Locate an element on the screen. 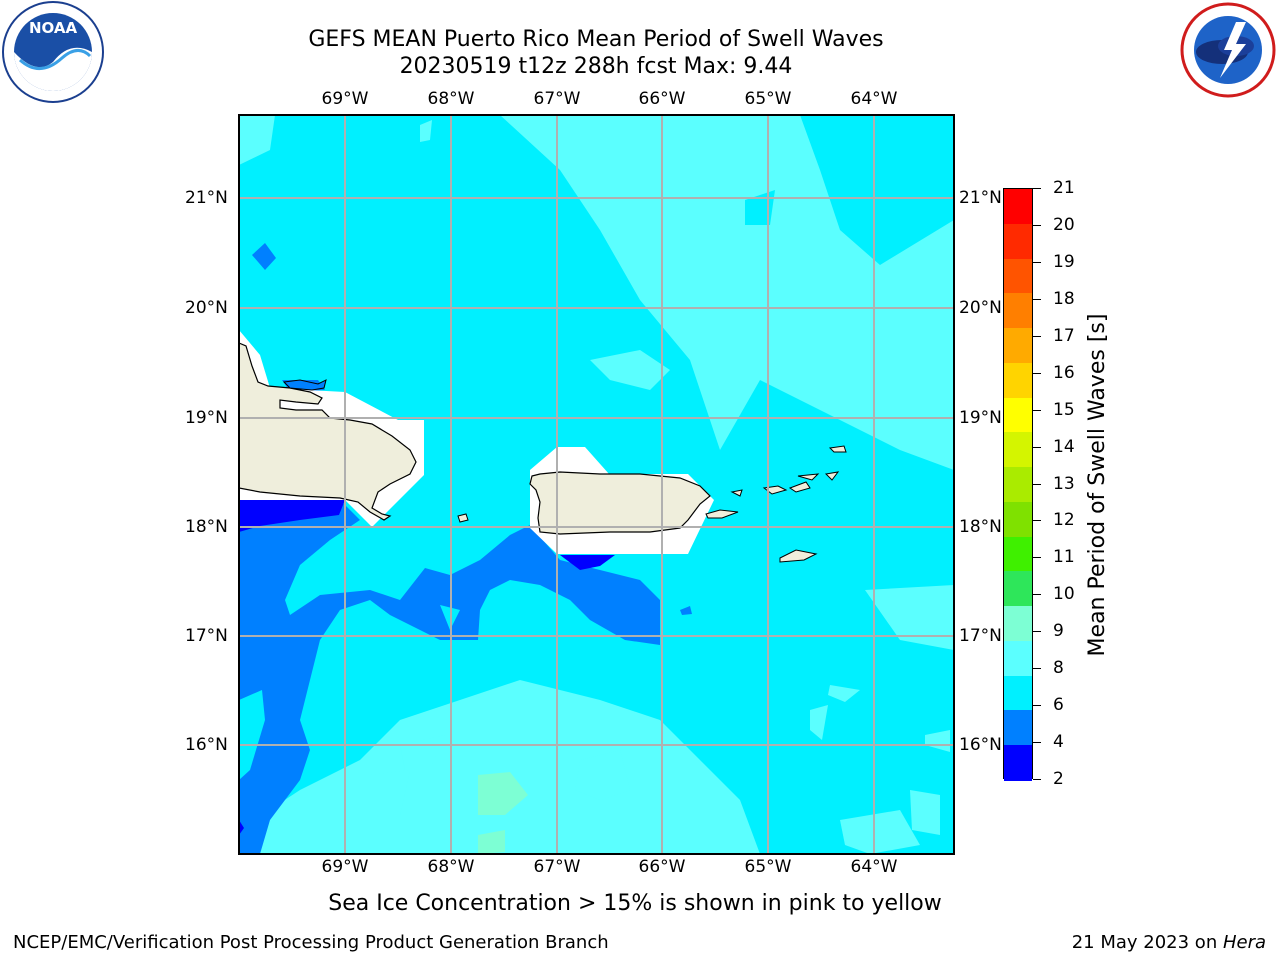  lon-label-bottom: 69°W is located at coordinates (345, 867).